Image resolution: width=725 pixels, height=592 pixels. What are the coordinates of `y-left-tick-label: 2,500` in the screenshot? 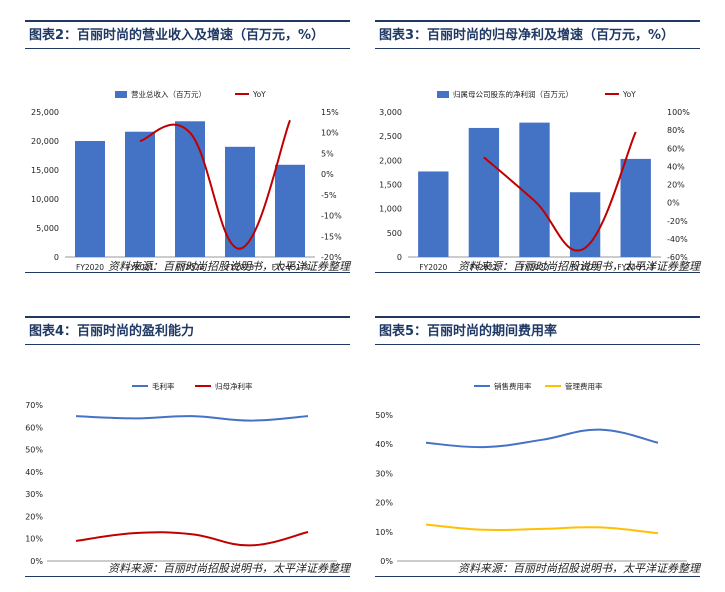 It's located at (390, 136).